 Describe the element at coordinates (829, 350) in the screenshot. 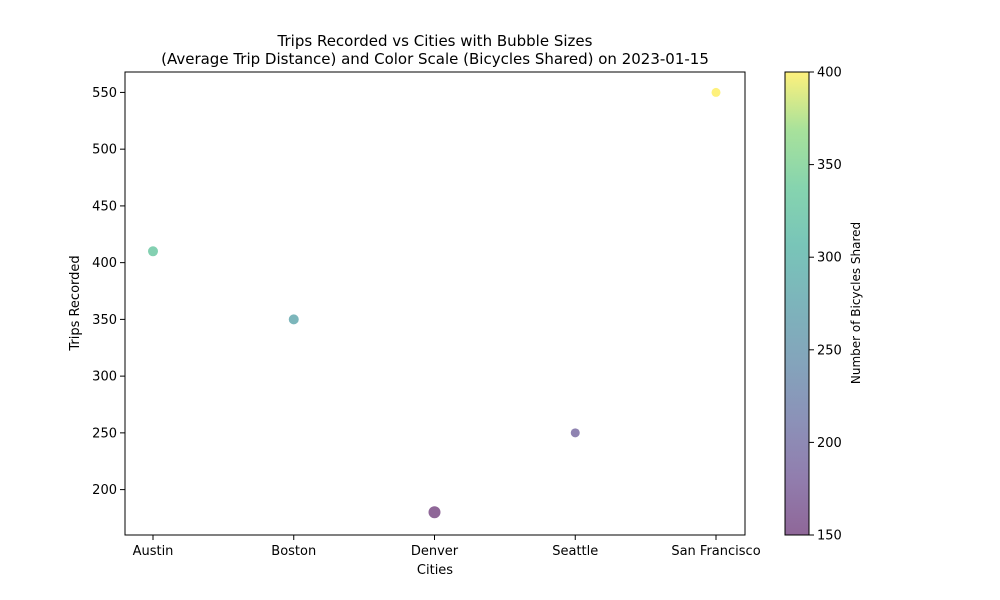

I see `colorbar-tick-label: 250` at that location.